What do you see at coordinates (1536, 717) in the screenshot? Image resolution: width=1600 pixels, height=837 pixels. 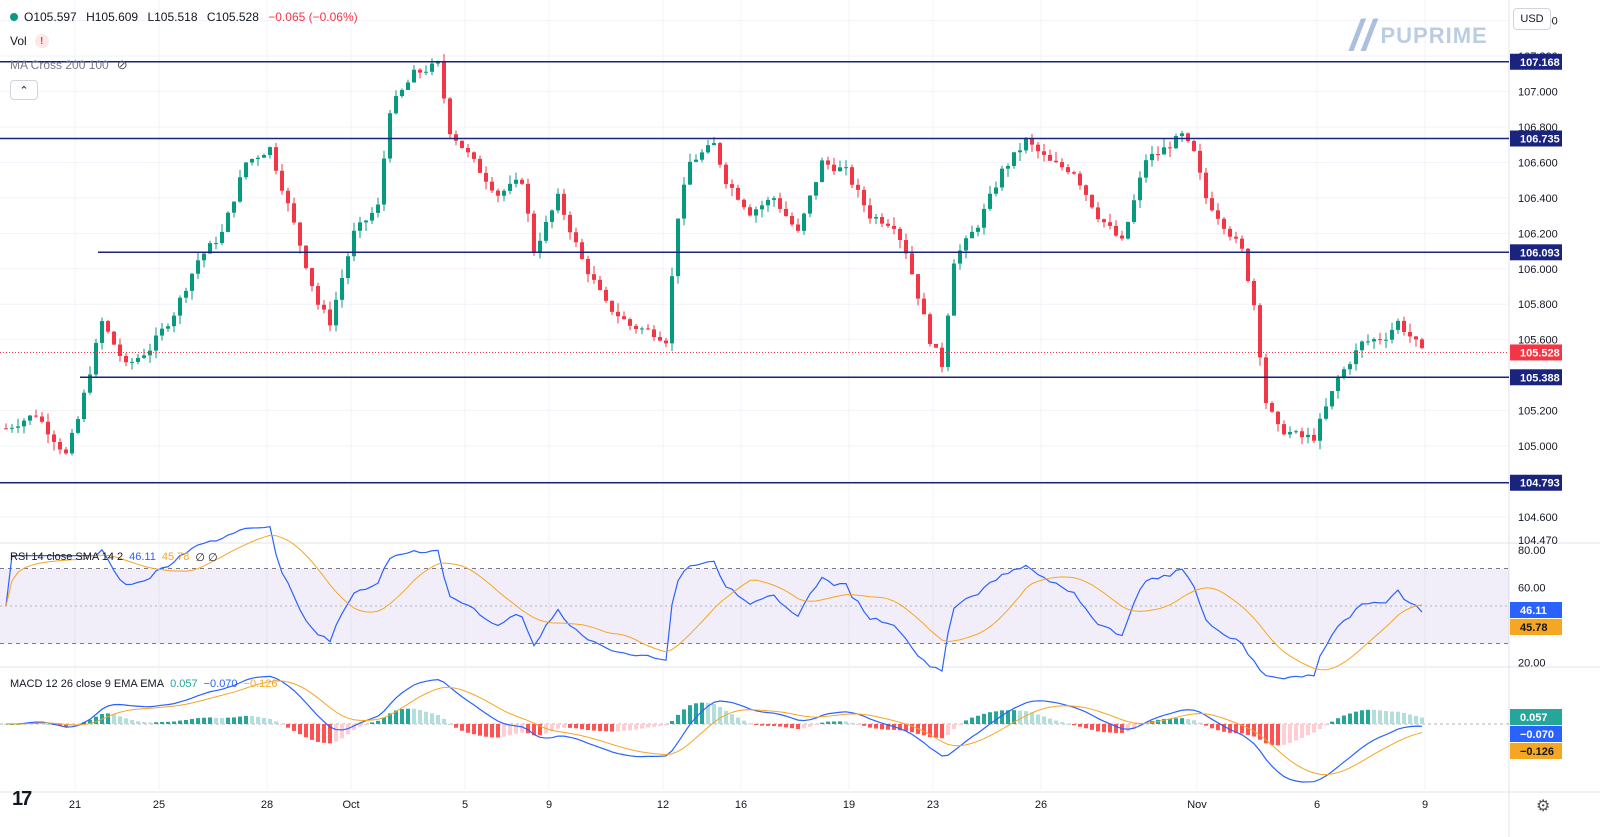 I see `macd-value-tag` at bounding box center [1536, 717].